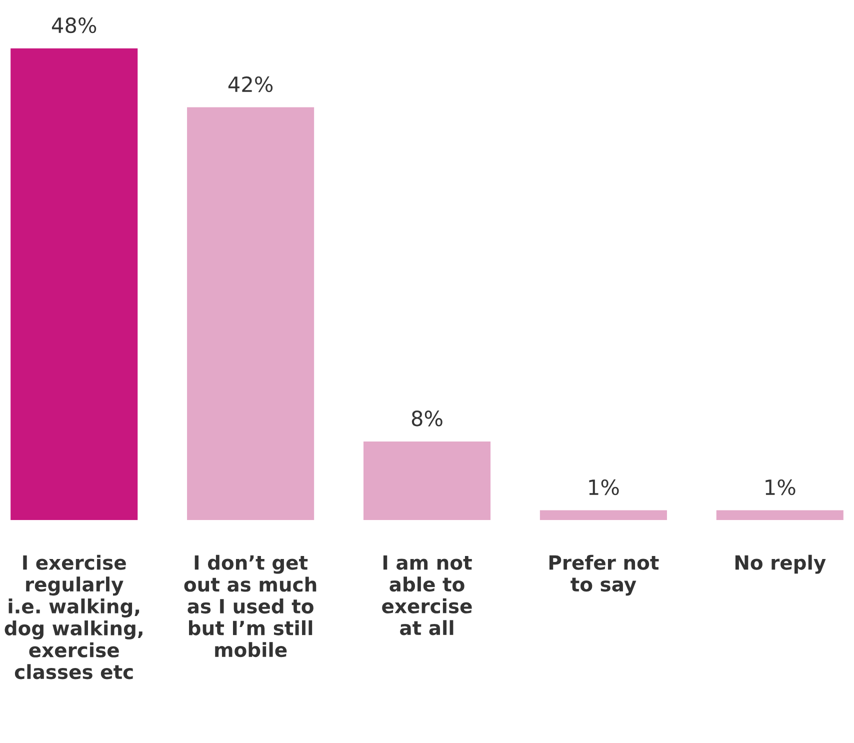 The width and height of the screenshot is (854, 743). Describe the element at coordinates (73, 617) in the screenshot. I see `x-tick-label: I exercise regularly i.e. walking, dog walking, exercise classes etc` at that location.